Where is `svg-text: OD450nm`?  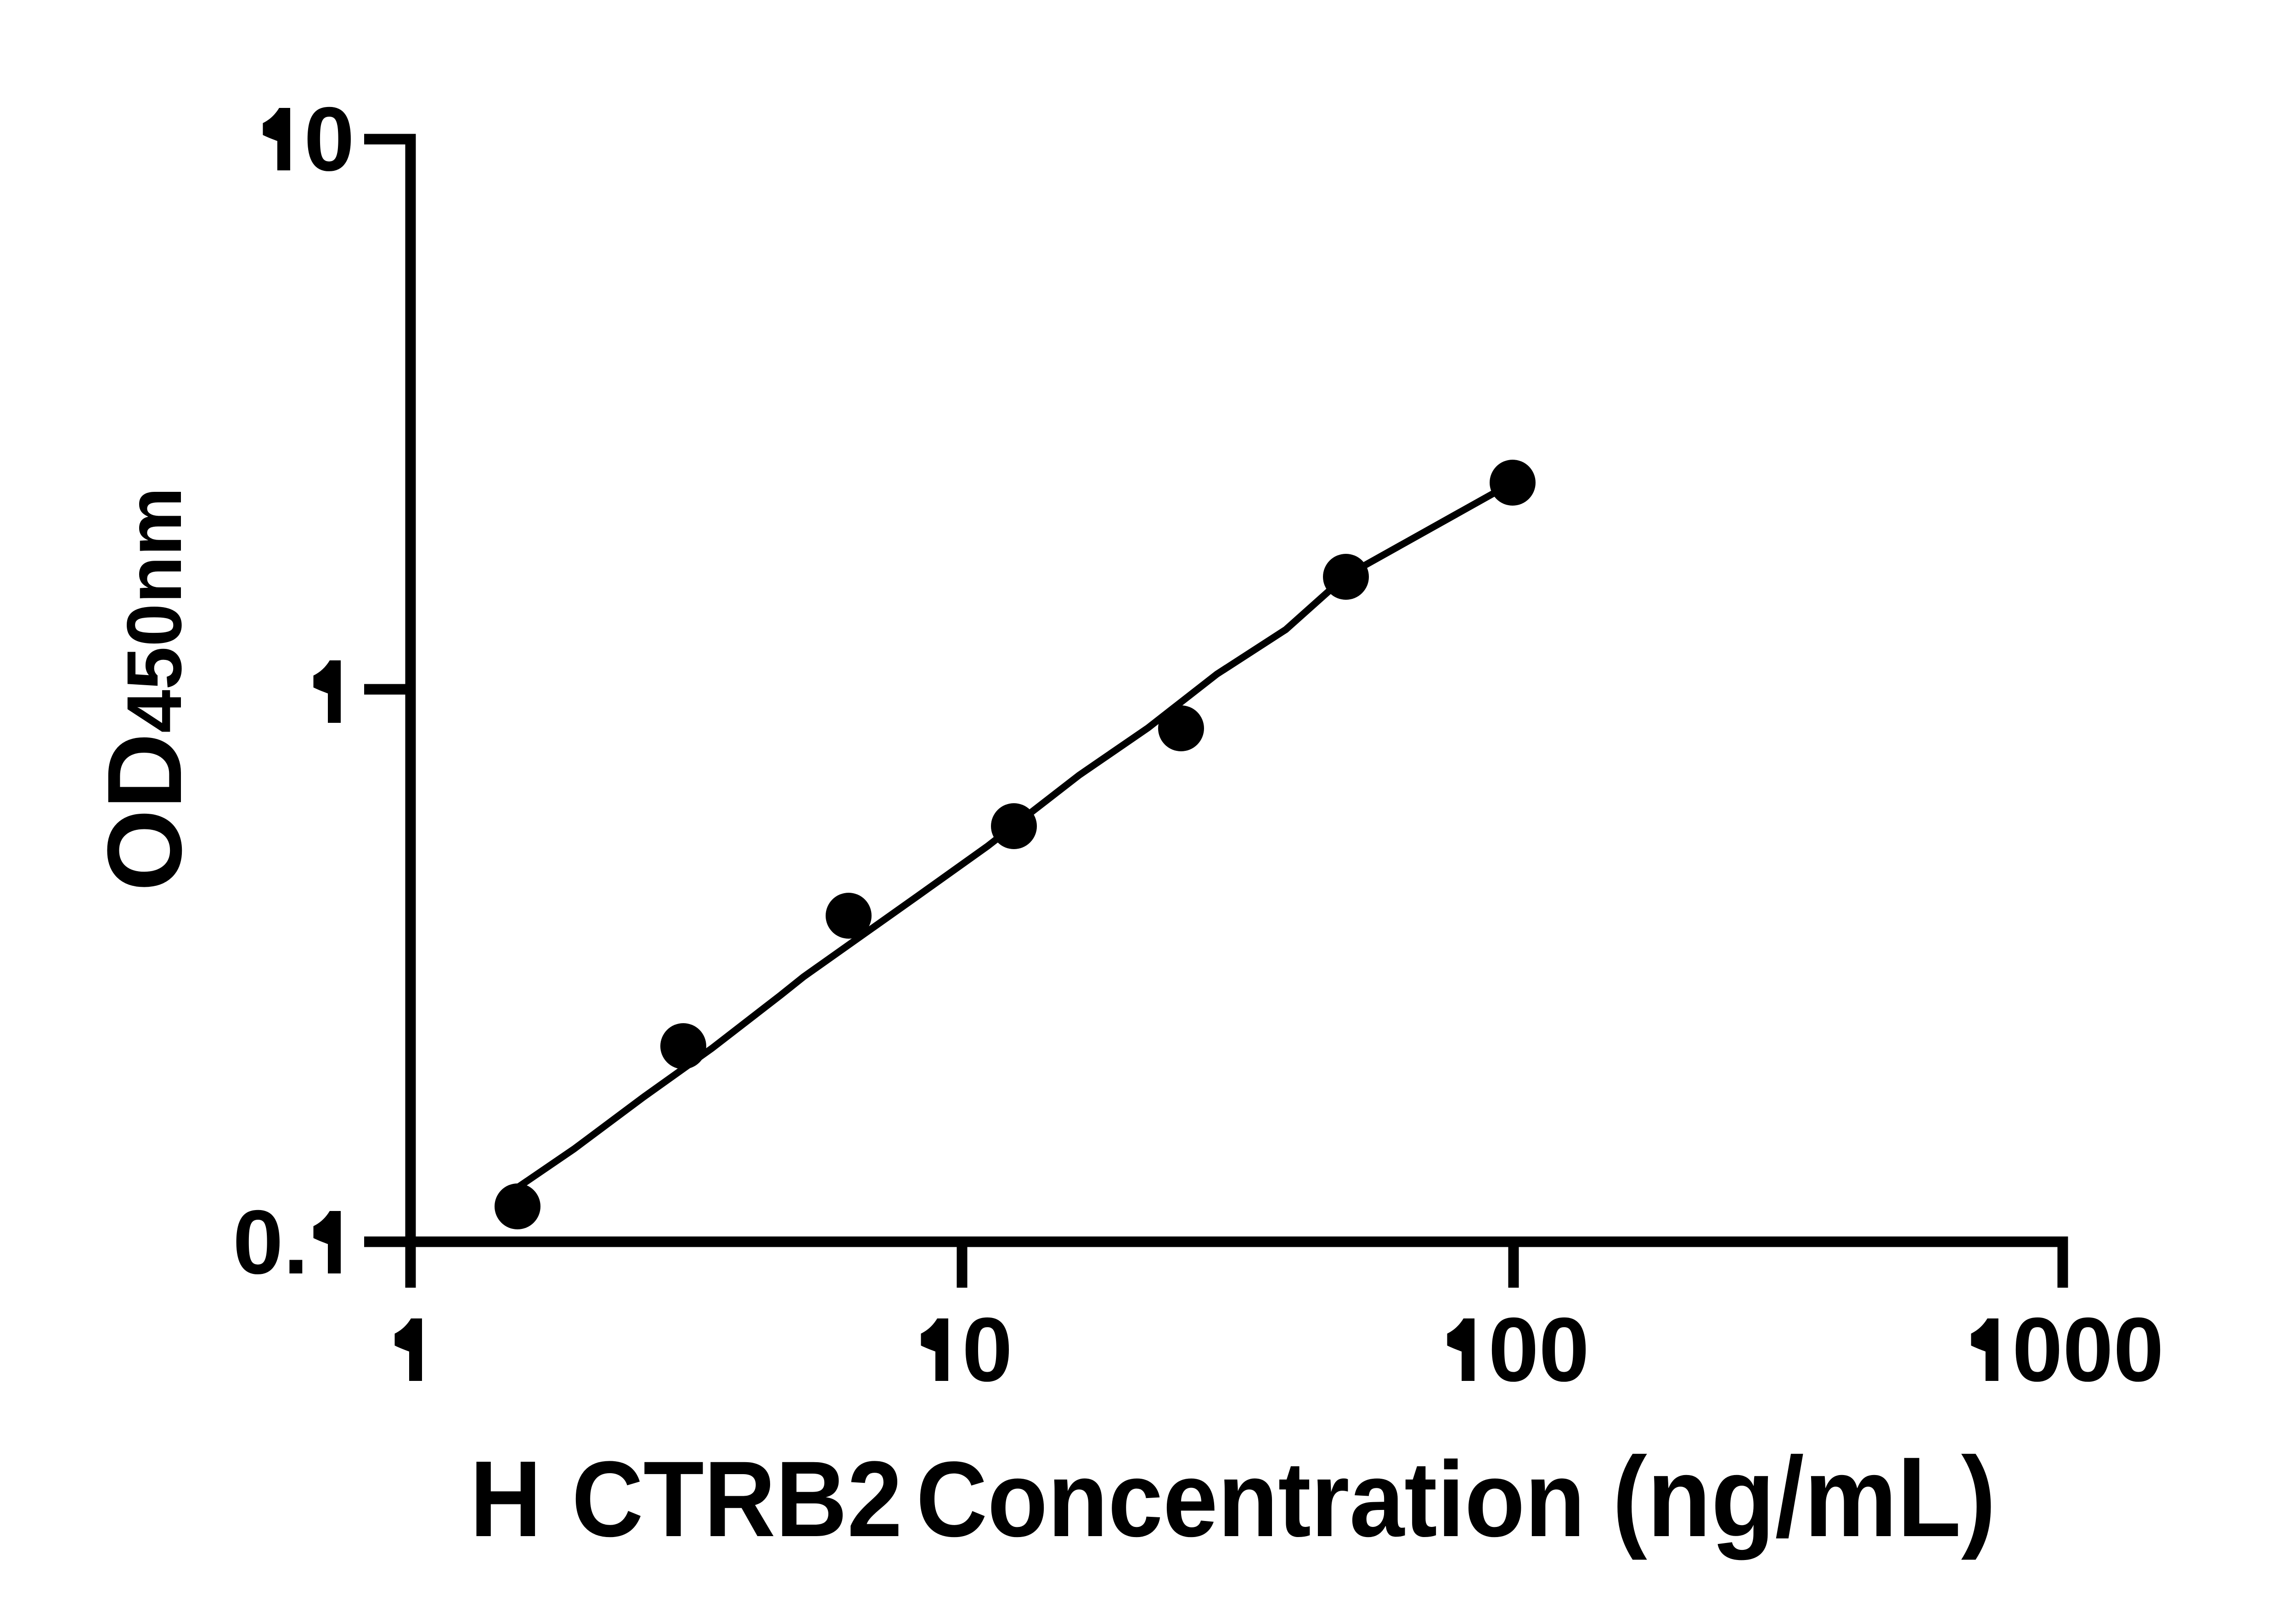
svg-text: OD450nm is located at coordinates (144, 689).